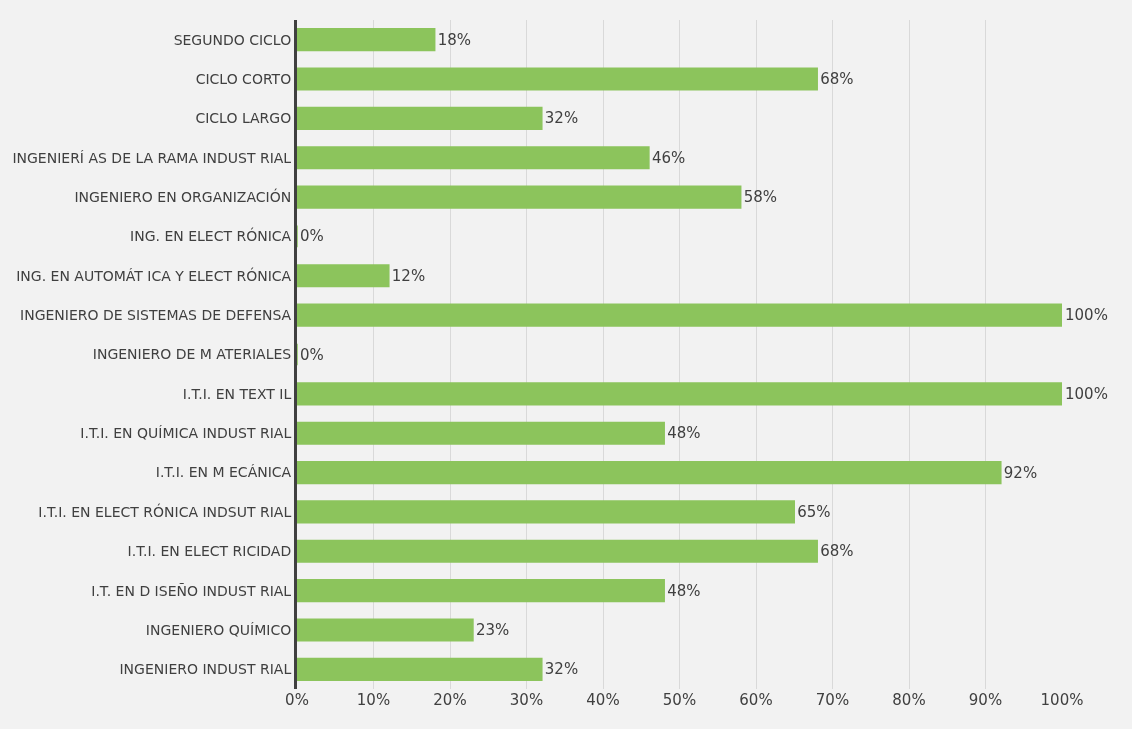  What do you see at coordinates (156, 315) in the screenshot?
I see `y-tick-label: INGENIERO DE SISTEMAS DE DEFENSA` at bounding box center [156, 315].